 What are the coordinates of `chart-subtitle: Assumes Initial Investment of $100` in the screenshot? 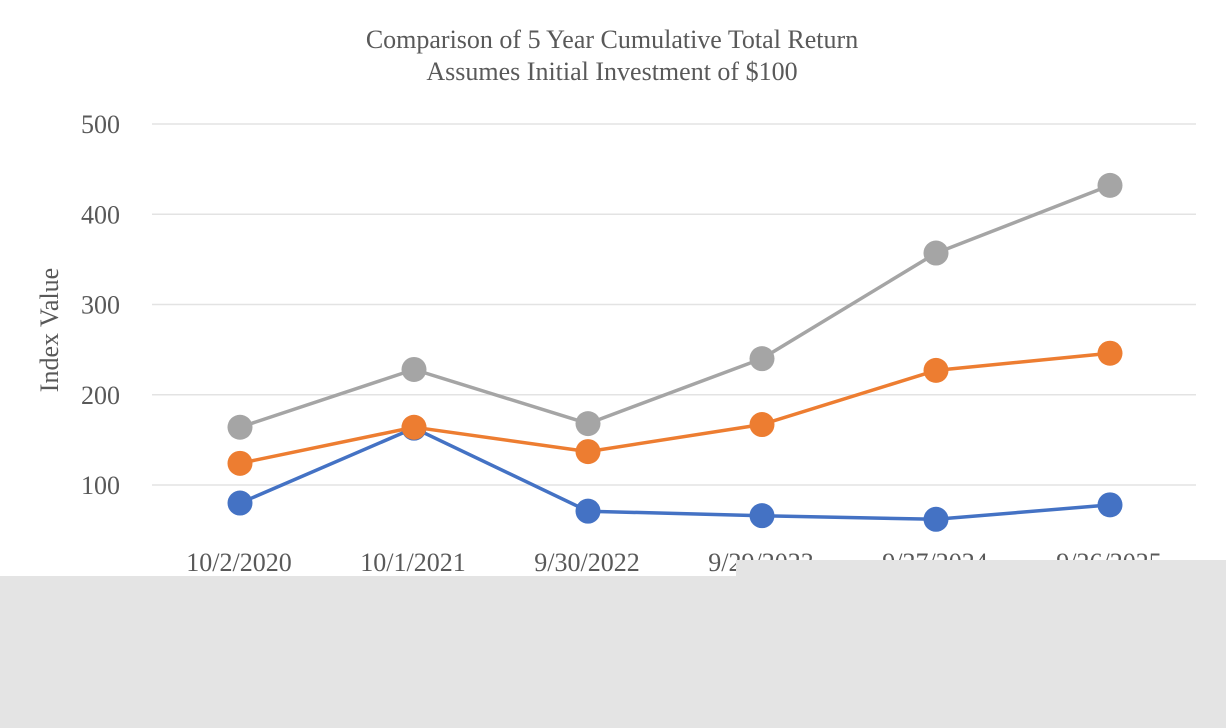 It's located at (611, 71).